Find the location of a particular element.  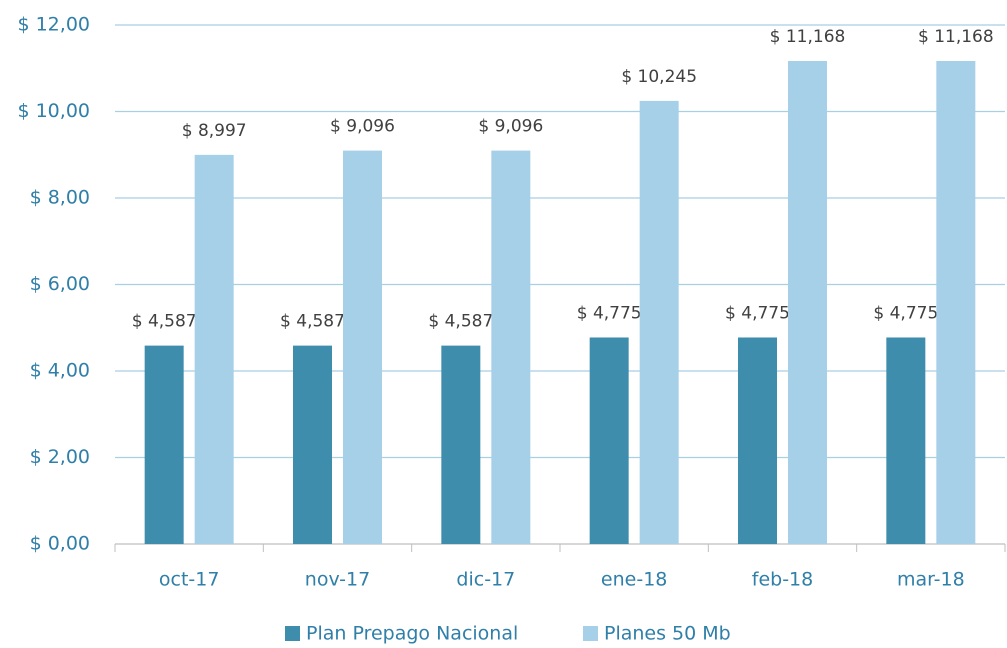

x-tick-label: dic-17 is located at coordinates (485, 580).